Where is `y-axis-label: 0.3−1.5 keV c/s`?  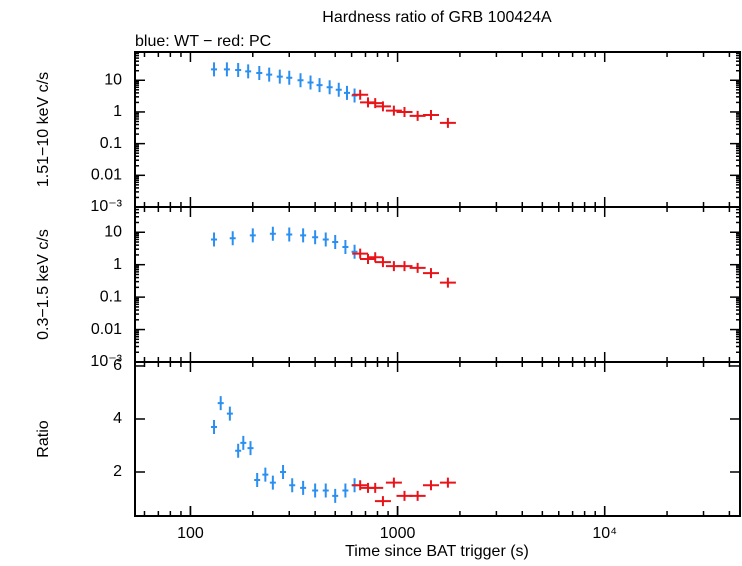
y-axis-label: 0.3−1.5 keV c/s is located at coordinates (43, 284).